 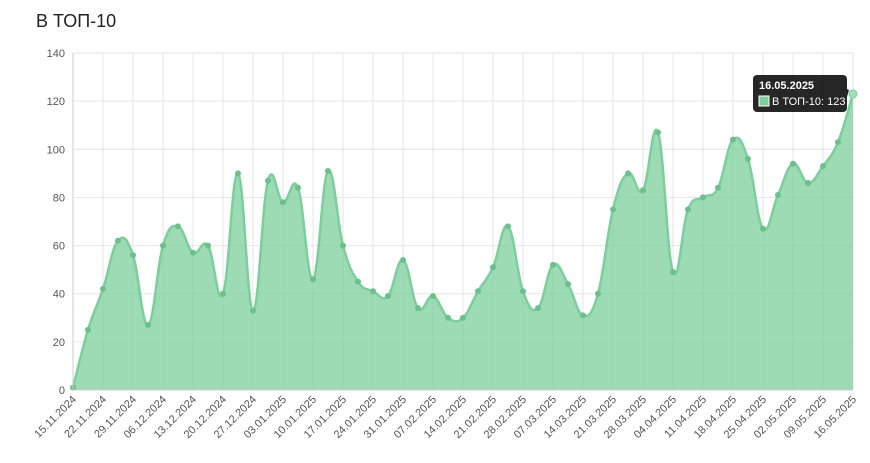 What do you see at coordinates (59, 343) in the screenshot?
I see `y-tick-label: 20` at bounding box center [59, 343].